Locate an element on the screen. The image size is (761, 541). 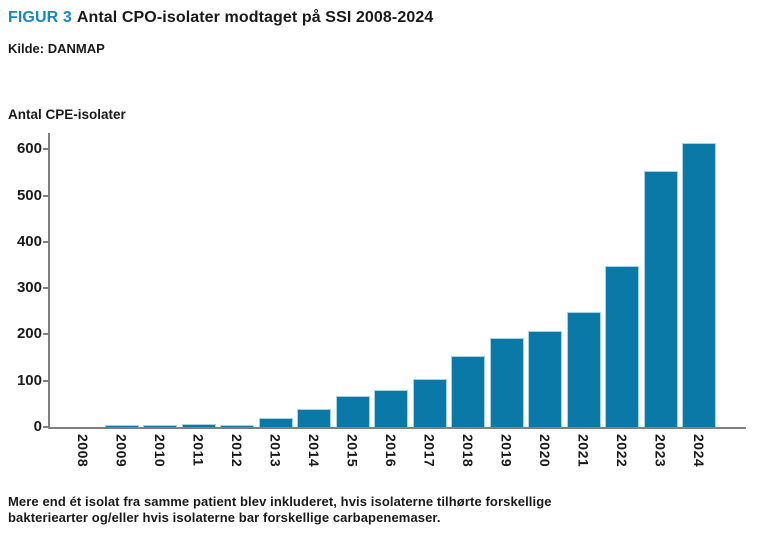
bar-slot-2014: 2014 is located at coordinates (314, 438).